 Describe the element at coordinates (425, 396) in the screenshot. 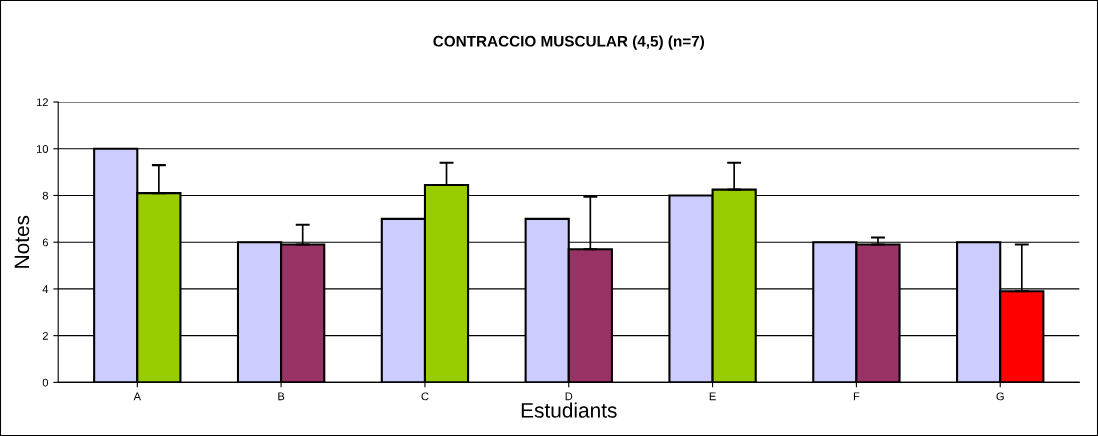

I see `x-tick-label: C` at that location.